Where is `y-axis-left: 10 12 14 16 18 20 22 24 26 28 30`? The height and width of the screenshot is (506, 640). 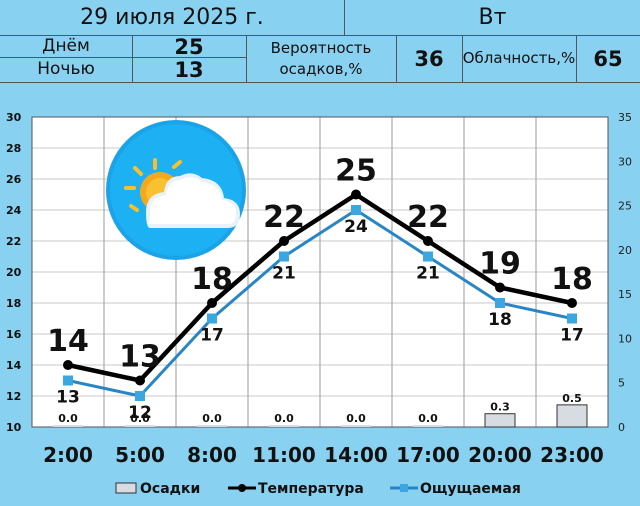 y-axis-left: 10 12 14 16 18 20 22 24 26 28 30 is located at coordinates (14, 272).